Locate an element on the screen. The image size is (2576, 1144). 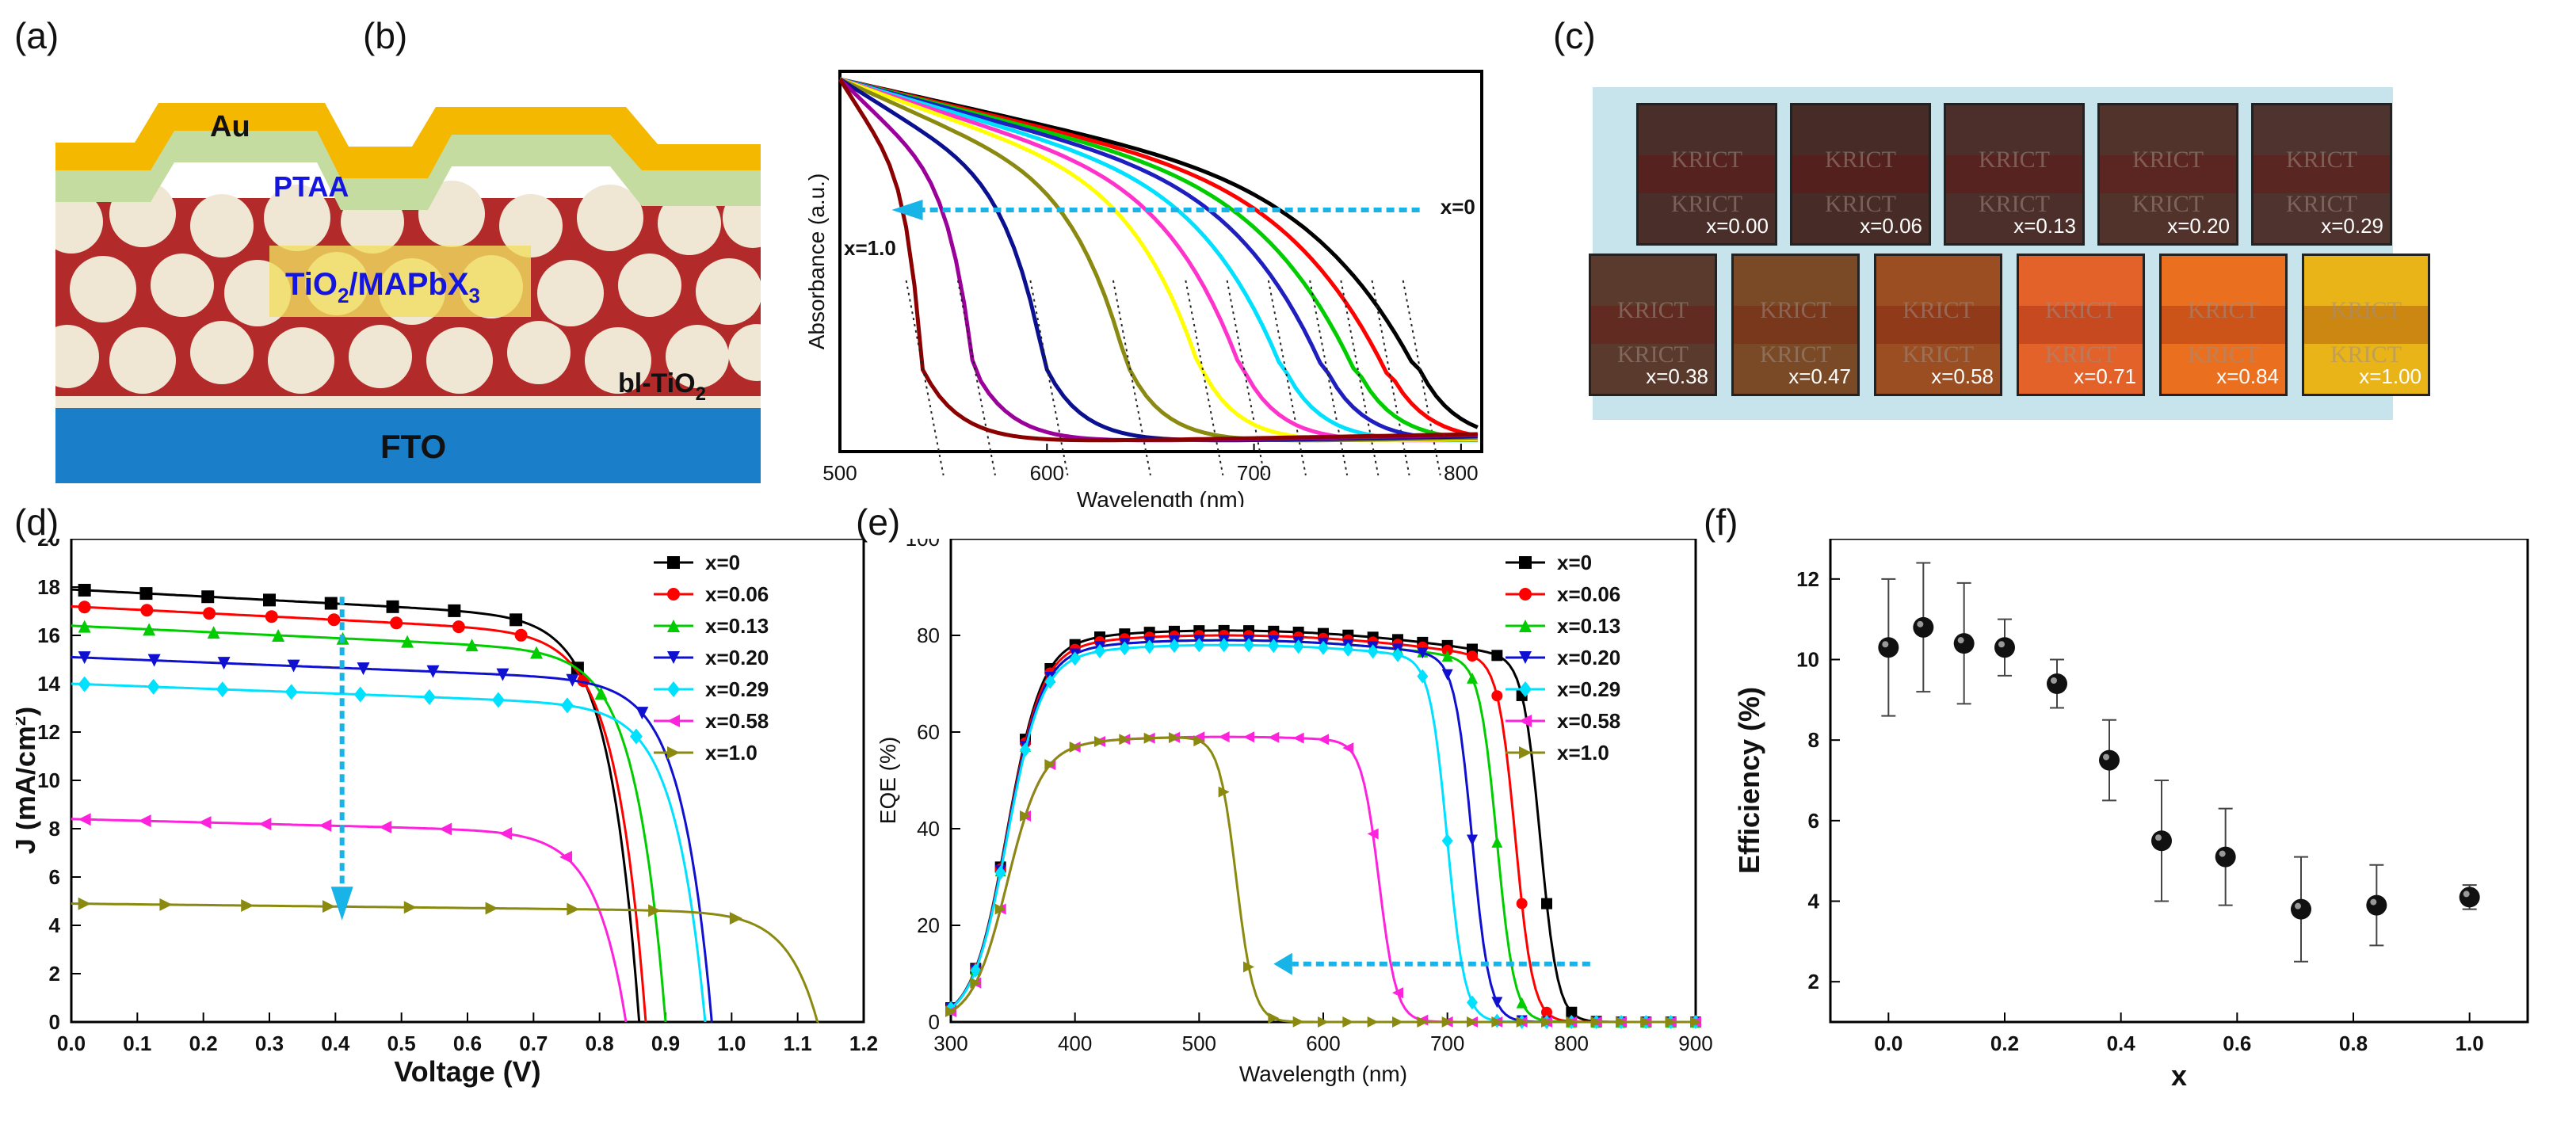
y-tick-label: 10 is located at coordinates (1807, 660).